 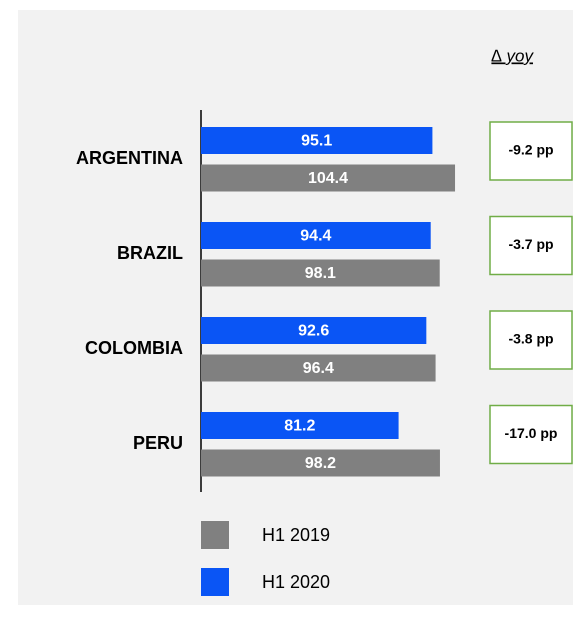 I want to click on value-label: 95.1, so click(x=316, y=141).